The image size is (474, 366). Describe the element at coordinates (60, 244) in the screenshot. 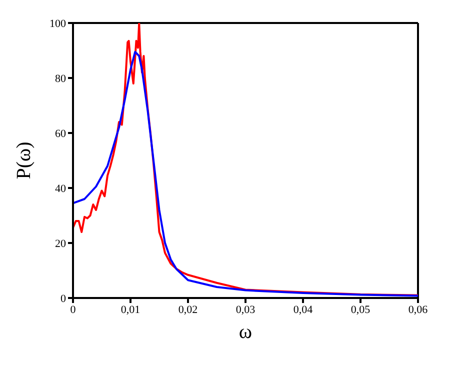

I see `y-tick-label: 20` at that location.